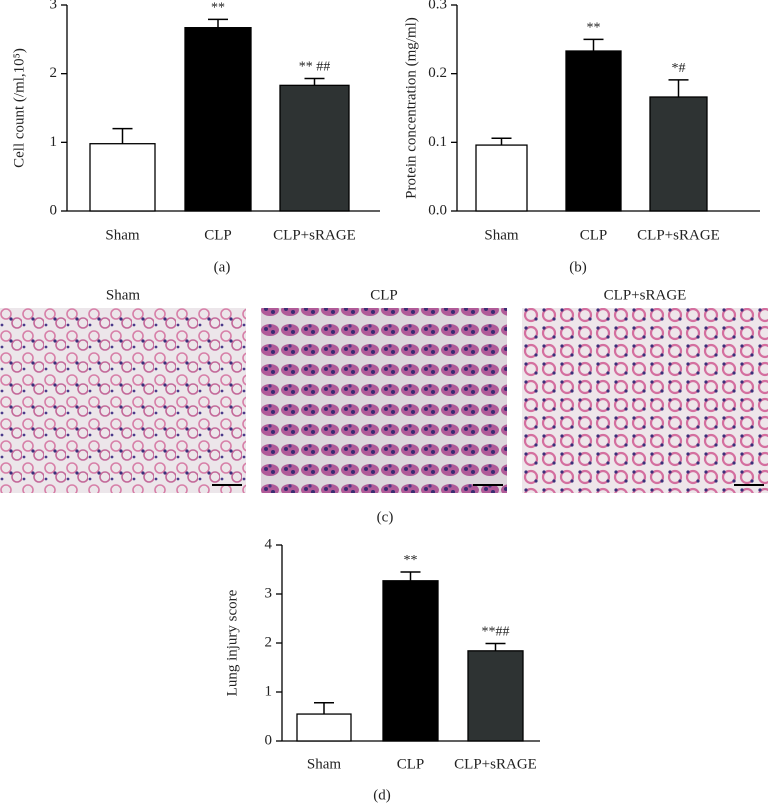  What do you see at coordinates (437, 6) in the screenshot?
I see `y-tick-label: 0.3` at bounding box center [437, 6].